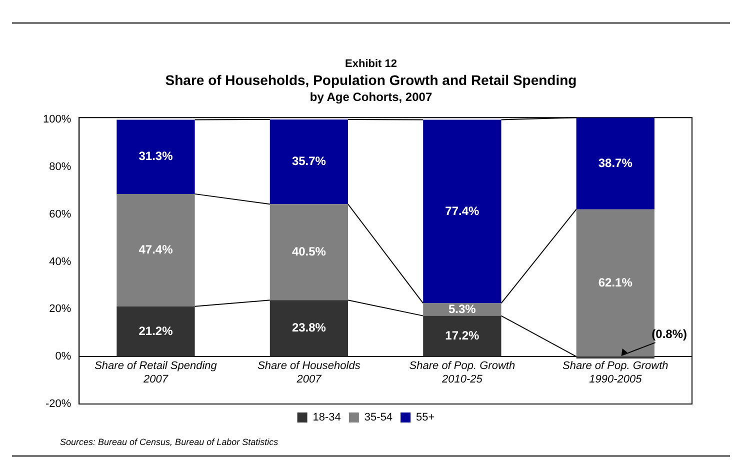  What do you see at coordinates (58, 404) in the screenshot?
I see `y-tick-label: -20%` at bounding box center [58, 404].